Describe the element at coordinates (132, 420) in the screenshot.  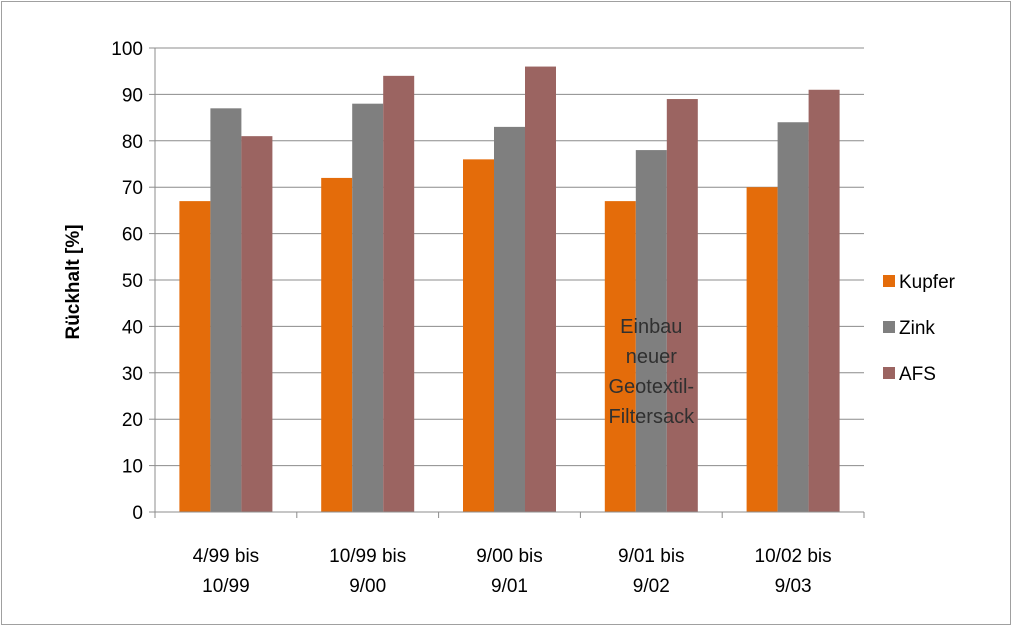
I see `y-tick-label: 20` at that location.